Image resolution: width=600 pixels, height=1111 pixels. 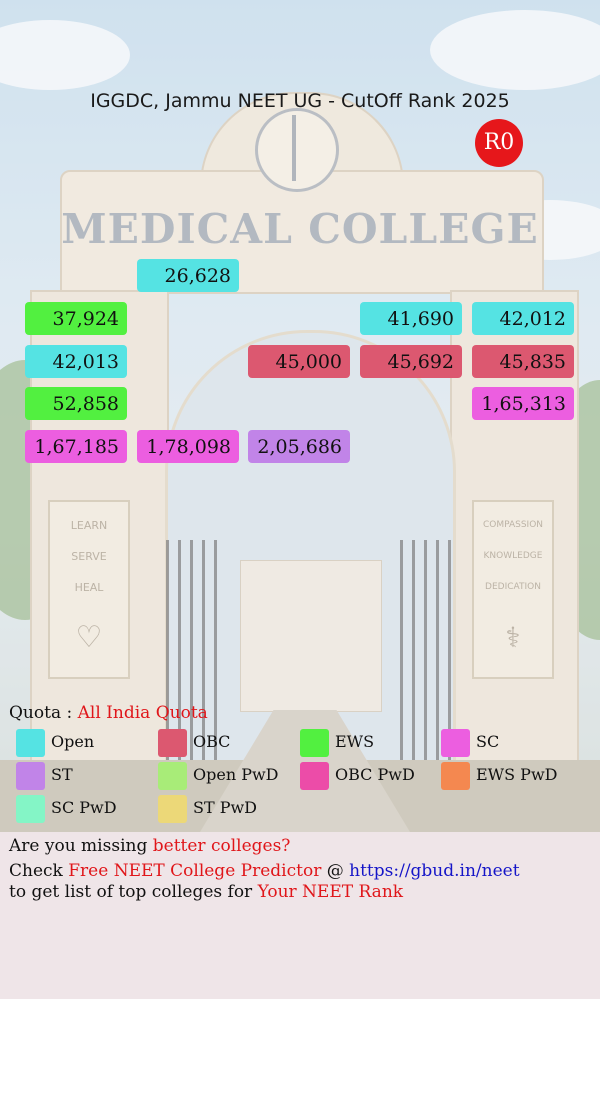 I want to click on quota-line: Quota : All India Quota, so click(x=108, y=713).